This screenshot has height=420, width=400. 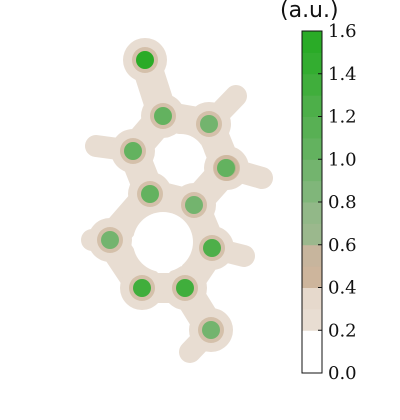 I want to click on colorbar-ticks: 0.0 0.2 0.4 0.6 0.8 1.0 1.2 1.4 1.6, so click(x=337, y=202).